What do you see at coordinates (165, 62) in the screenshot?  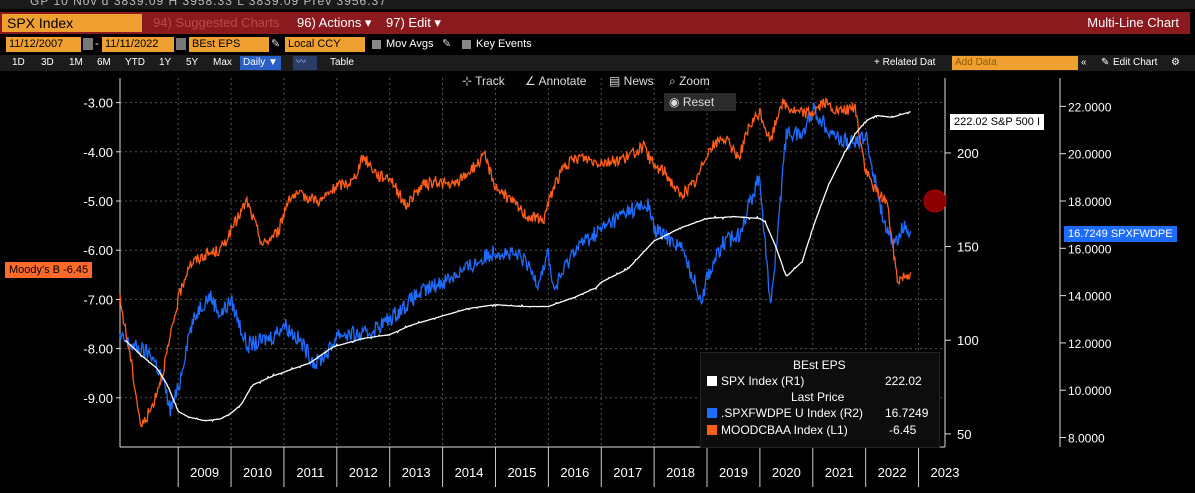 I see `period-1y: 1Y` at bounding box center [165, 62].